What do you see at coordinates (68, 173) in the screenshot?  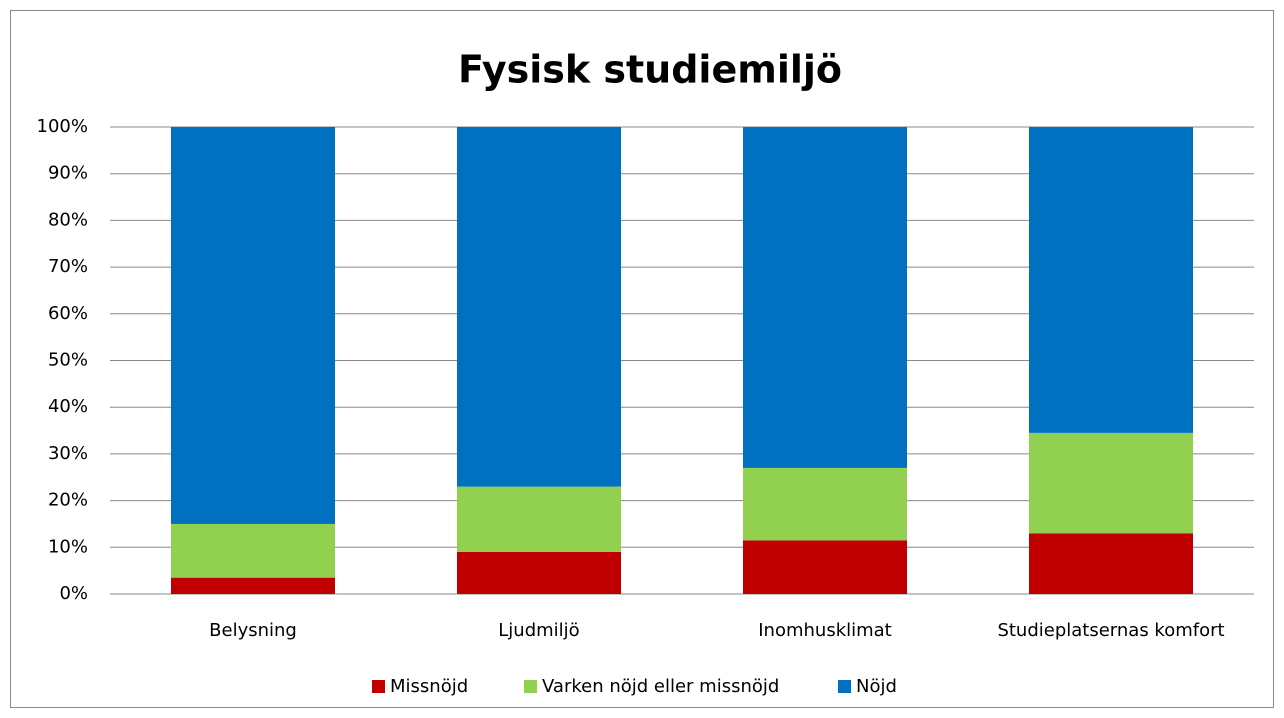 I see `y-tick-label: 90%` at bounding box center [68, 173].